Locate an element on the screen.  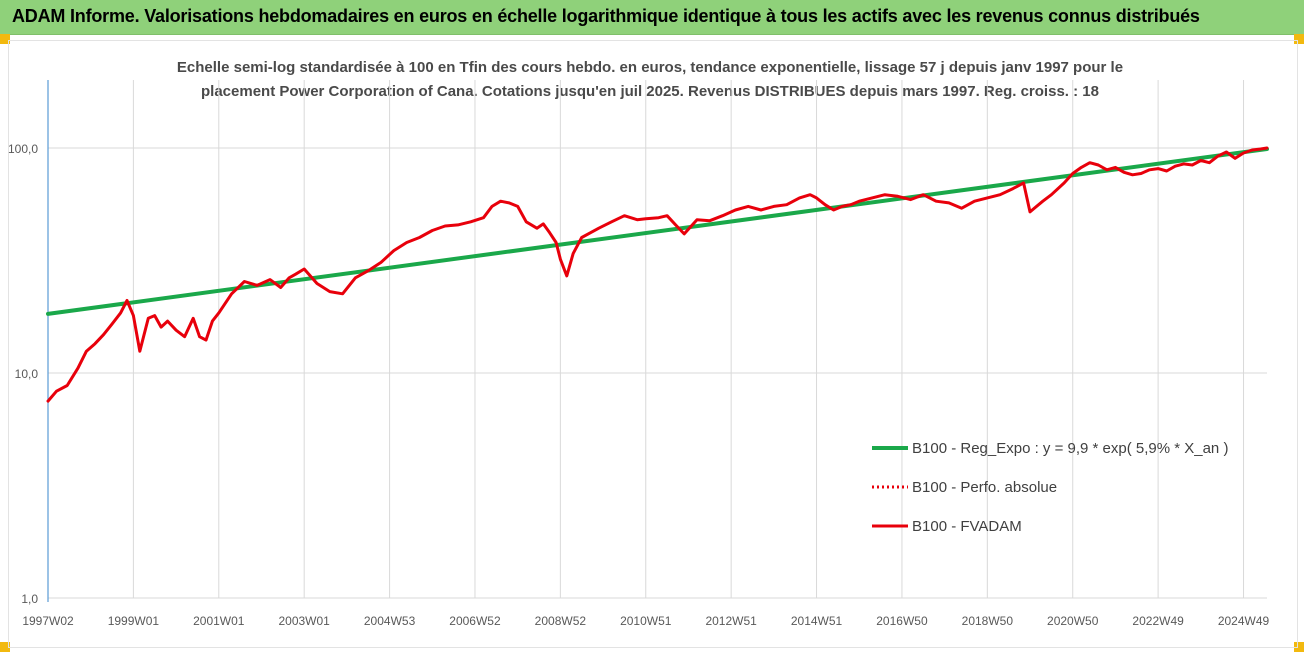
x-tick-label: 2010W51 is located at coordinates (646, 621).